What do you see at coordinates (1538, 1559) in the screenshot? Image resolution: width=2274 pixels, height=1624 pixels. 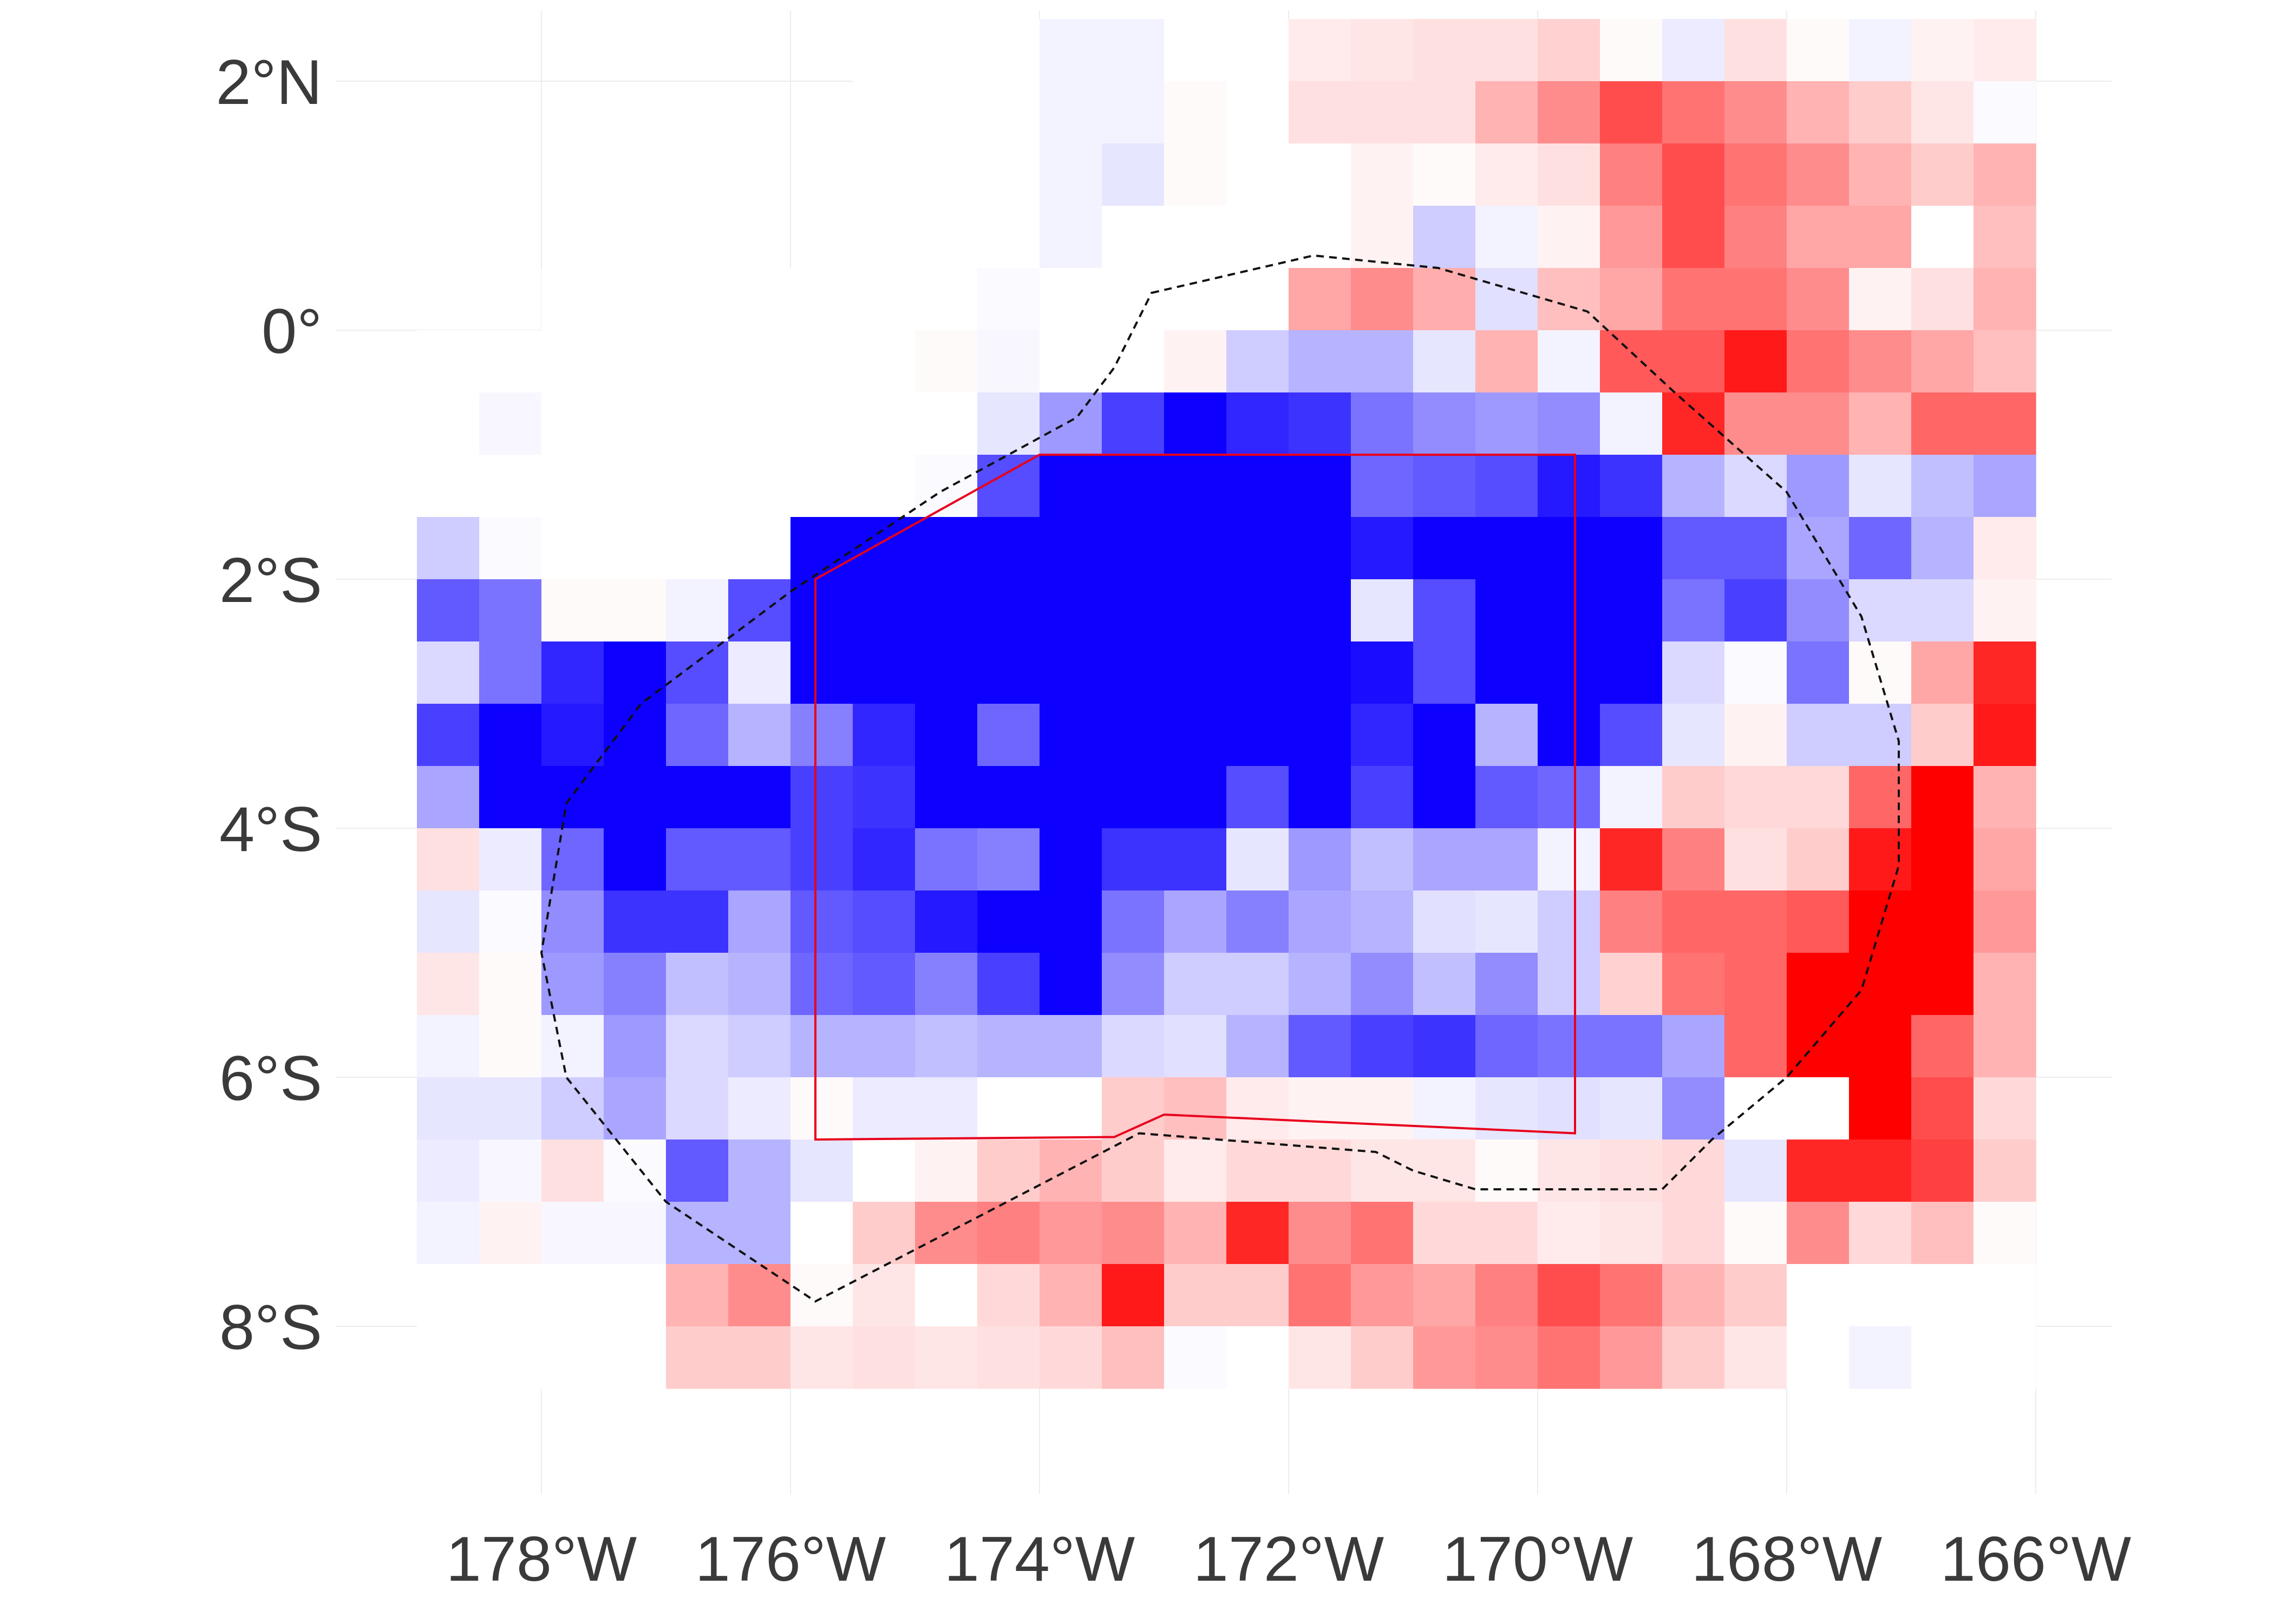 I see `lon-tick-label: 170°W` at bounding box center [1538, 1559].